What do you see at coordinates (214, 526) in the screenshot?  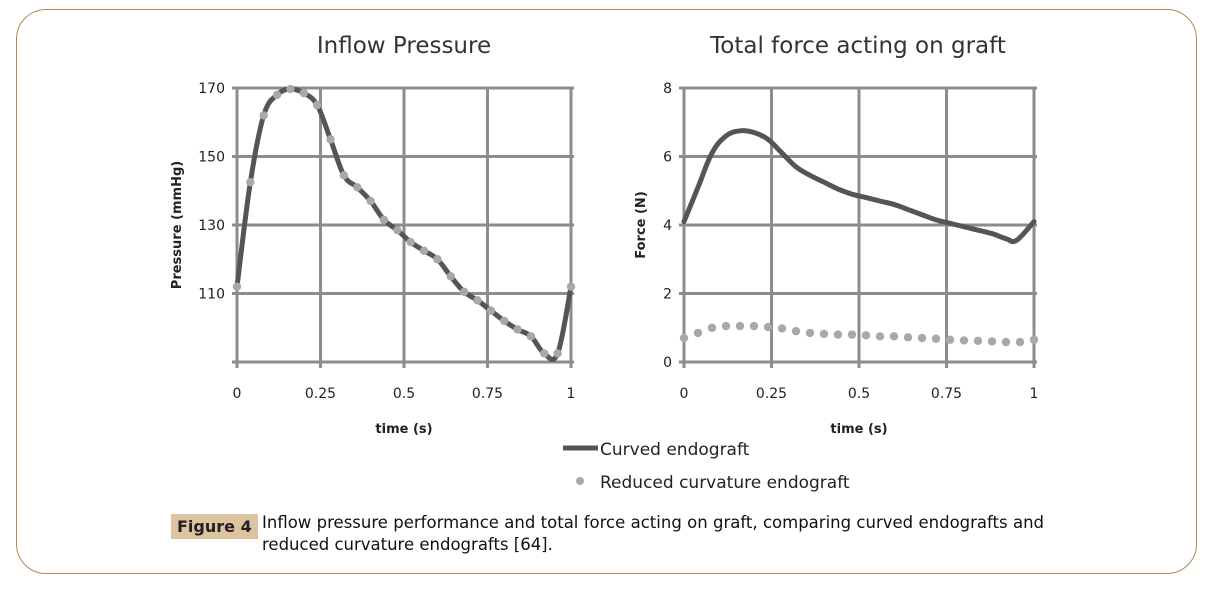 I see `figure-label: Figure 4` at bounding box center [214, 526].